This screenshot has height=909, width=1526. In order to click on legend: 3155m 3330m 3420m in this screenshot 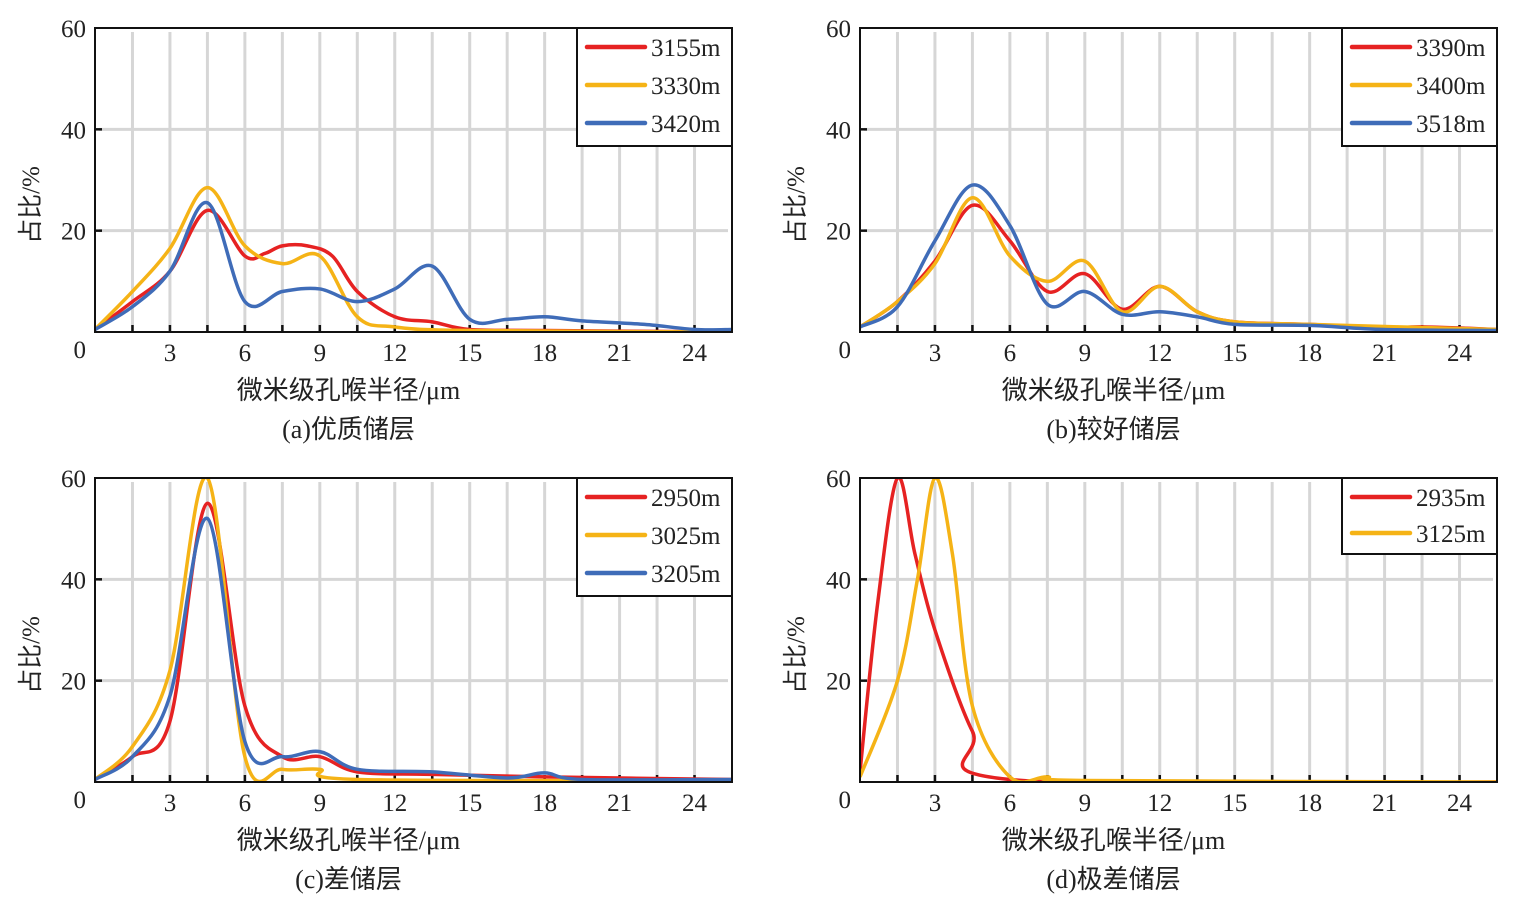, I will do `click(654, 87)`.